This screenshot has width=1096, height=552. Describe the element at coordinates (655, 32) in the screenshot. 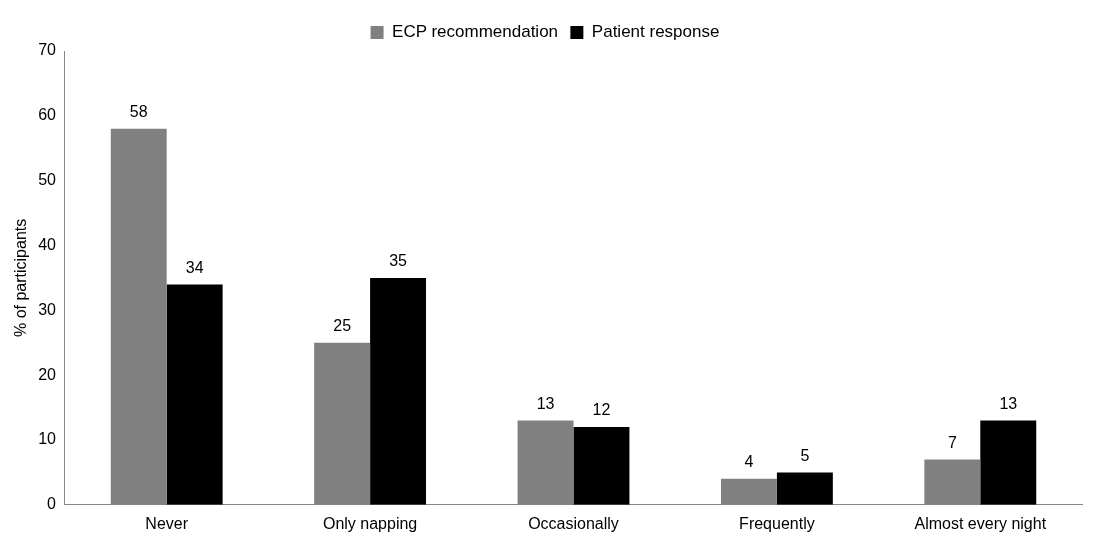

I see `legend-label: Patient response` at that location.